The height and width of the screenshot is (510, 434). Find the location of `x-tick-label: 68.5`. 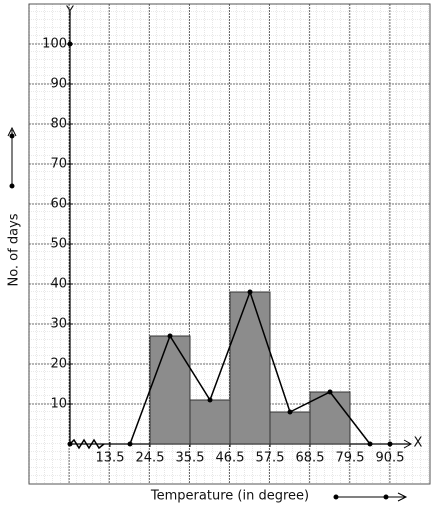

x-tick-label: 68.5 is located at coordinates (310, 458).